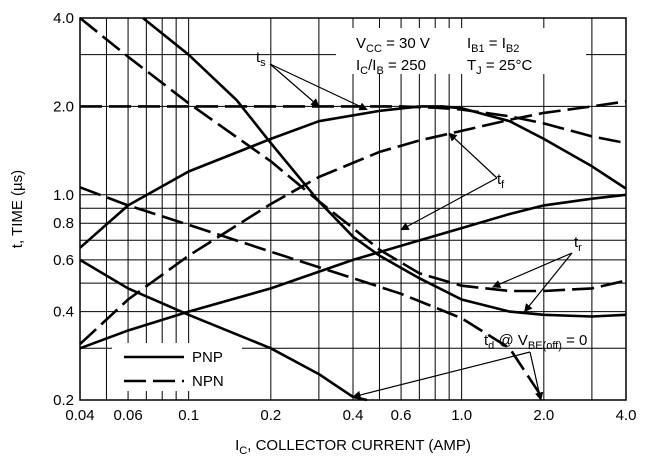  What do you see at coordinates (353, 125) in the screenshot?
I see `series-line-ts-npn` at bounding box center [353, 125].